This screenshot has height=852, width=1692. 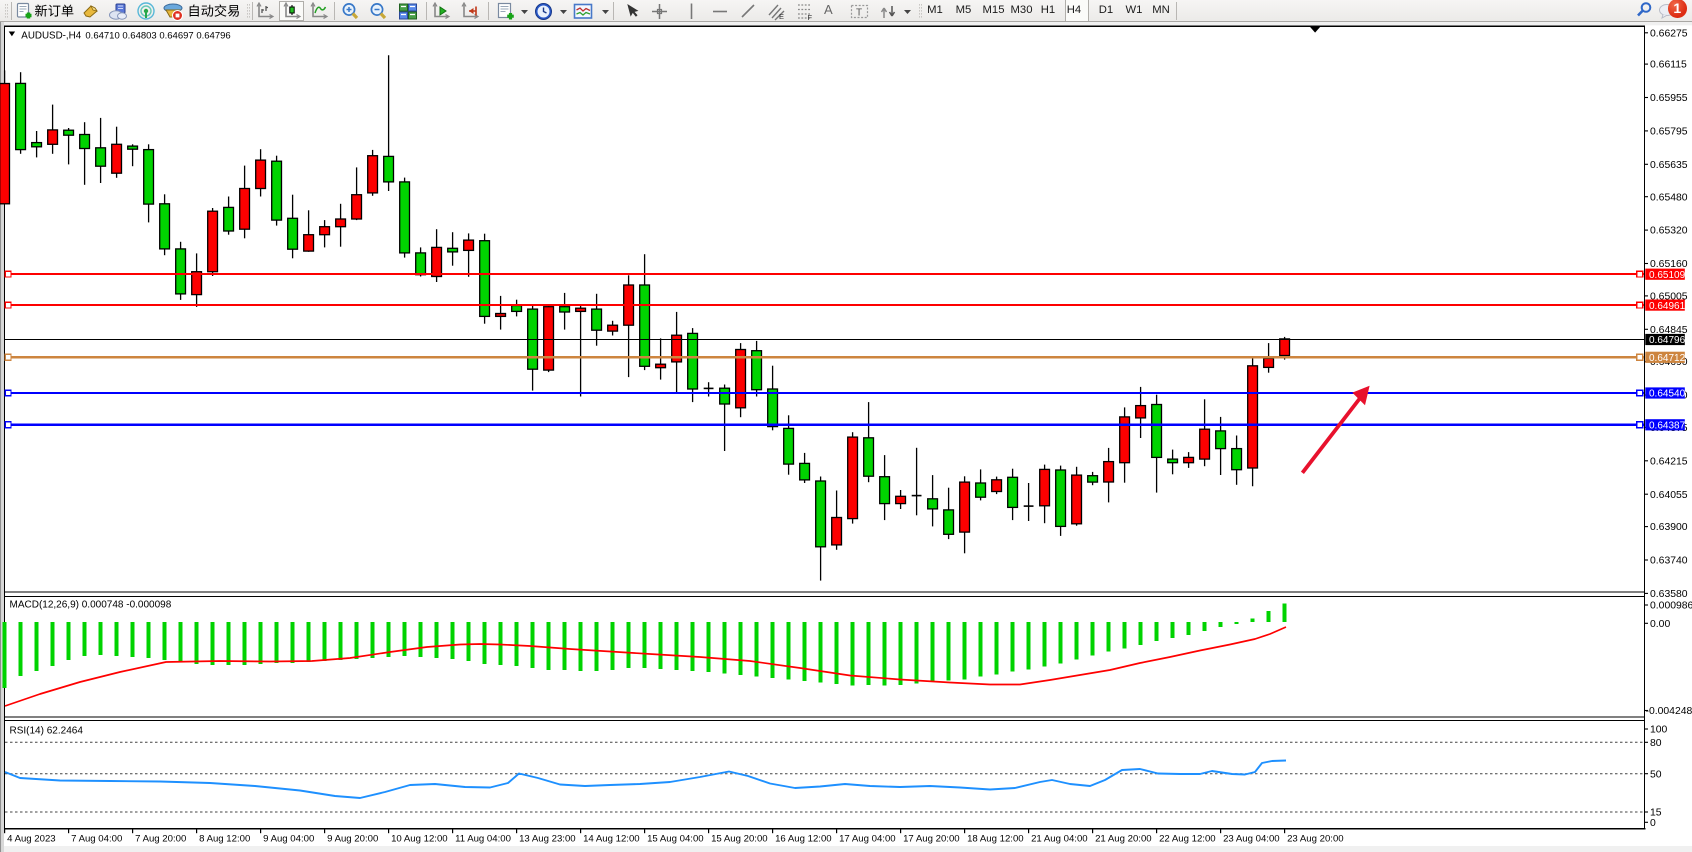 What do you see at coordinates (1667, 275) in the screenshot?
I see `svg-text: 0.65109` at bounding box center [1667, 275].